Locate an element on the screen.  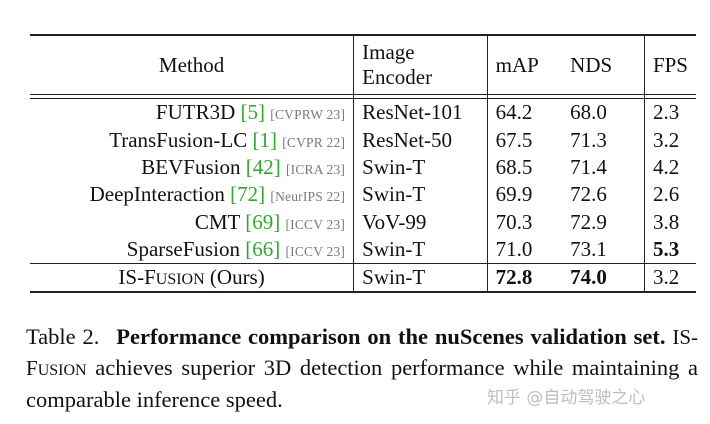
table-header-row: Method Image Encoder mAP NDS FPS is located at coordinates (363, 65).